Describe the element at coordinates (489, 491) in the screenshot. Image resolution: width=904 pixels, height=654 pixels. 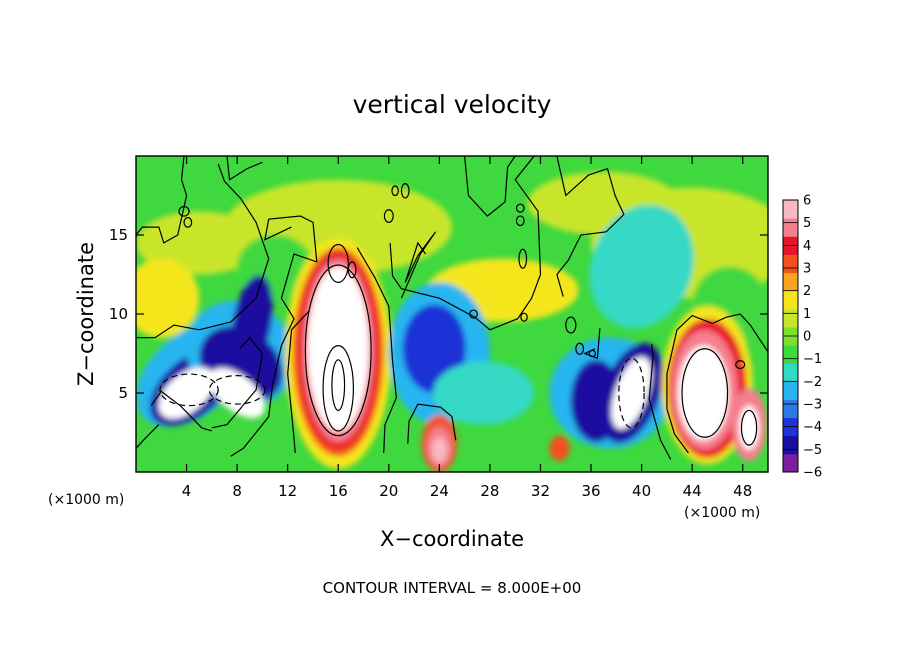
I see `x-tick-label: 28` at that location.